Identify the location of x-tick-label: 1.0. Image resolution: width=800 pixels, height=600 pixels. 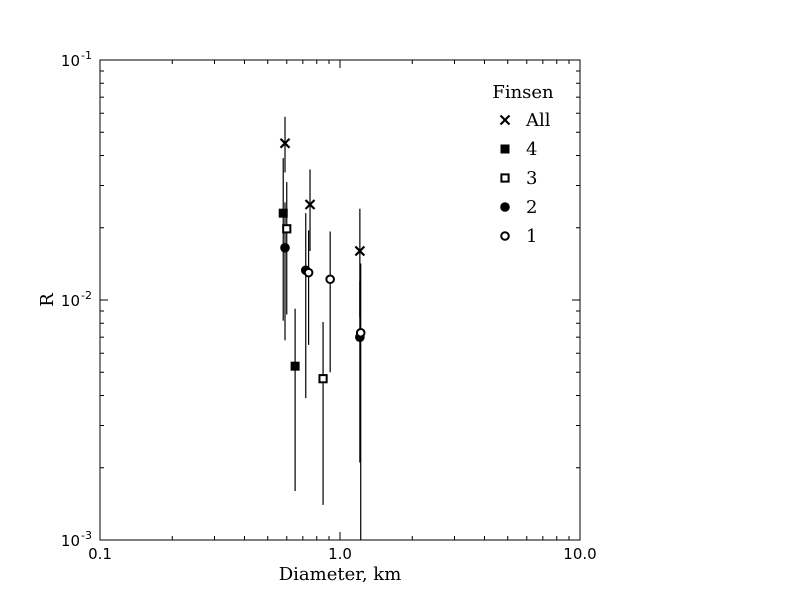
(340, 554).